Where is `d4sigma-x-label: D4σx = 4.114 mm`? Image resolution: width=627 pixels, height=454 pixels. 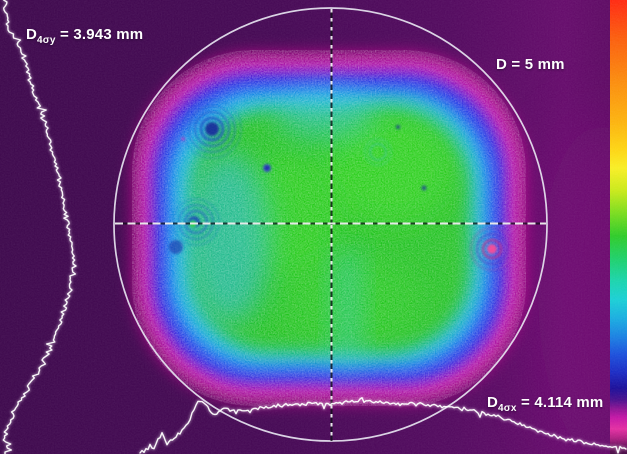 d4sigma-x-label: D4σx = 4.114 mm is located at coordinates (545, 404).